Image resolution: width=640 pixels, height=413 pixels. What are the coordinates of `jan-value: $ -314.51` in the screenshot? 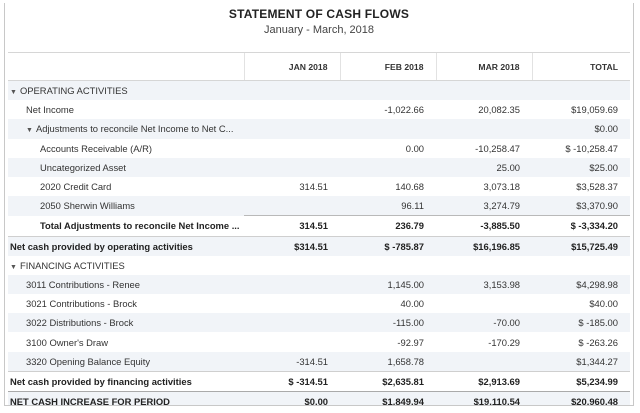 It's located at (292, 381).